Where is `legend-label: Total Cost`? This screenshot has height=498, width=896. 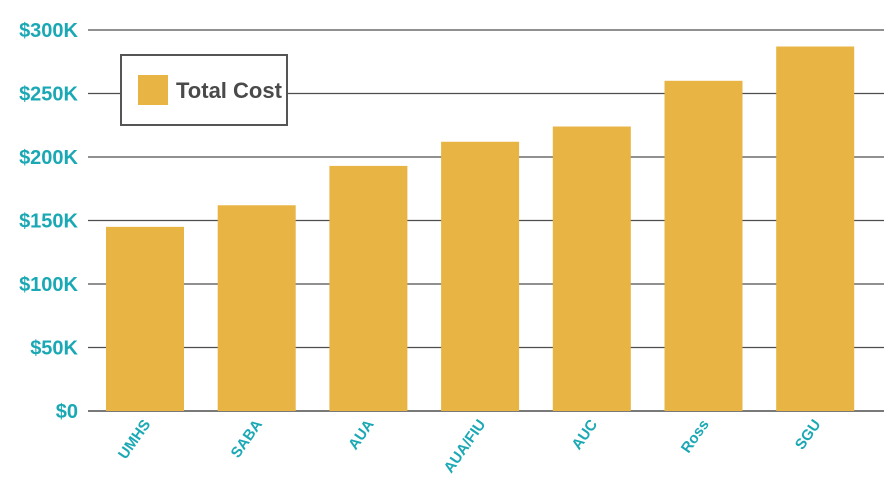 legend-label: Total Cost is located at coordinates (229, 90).